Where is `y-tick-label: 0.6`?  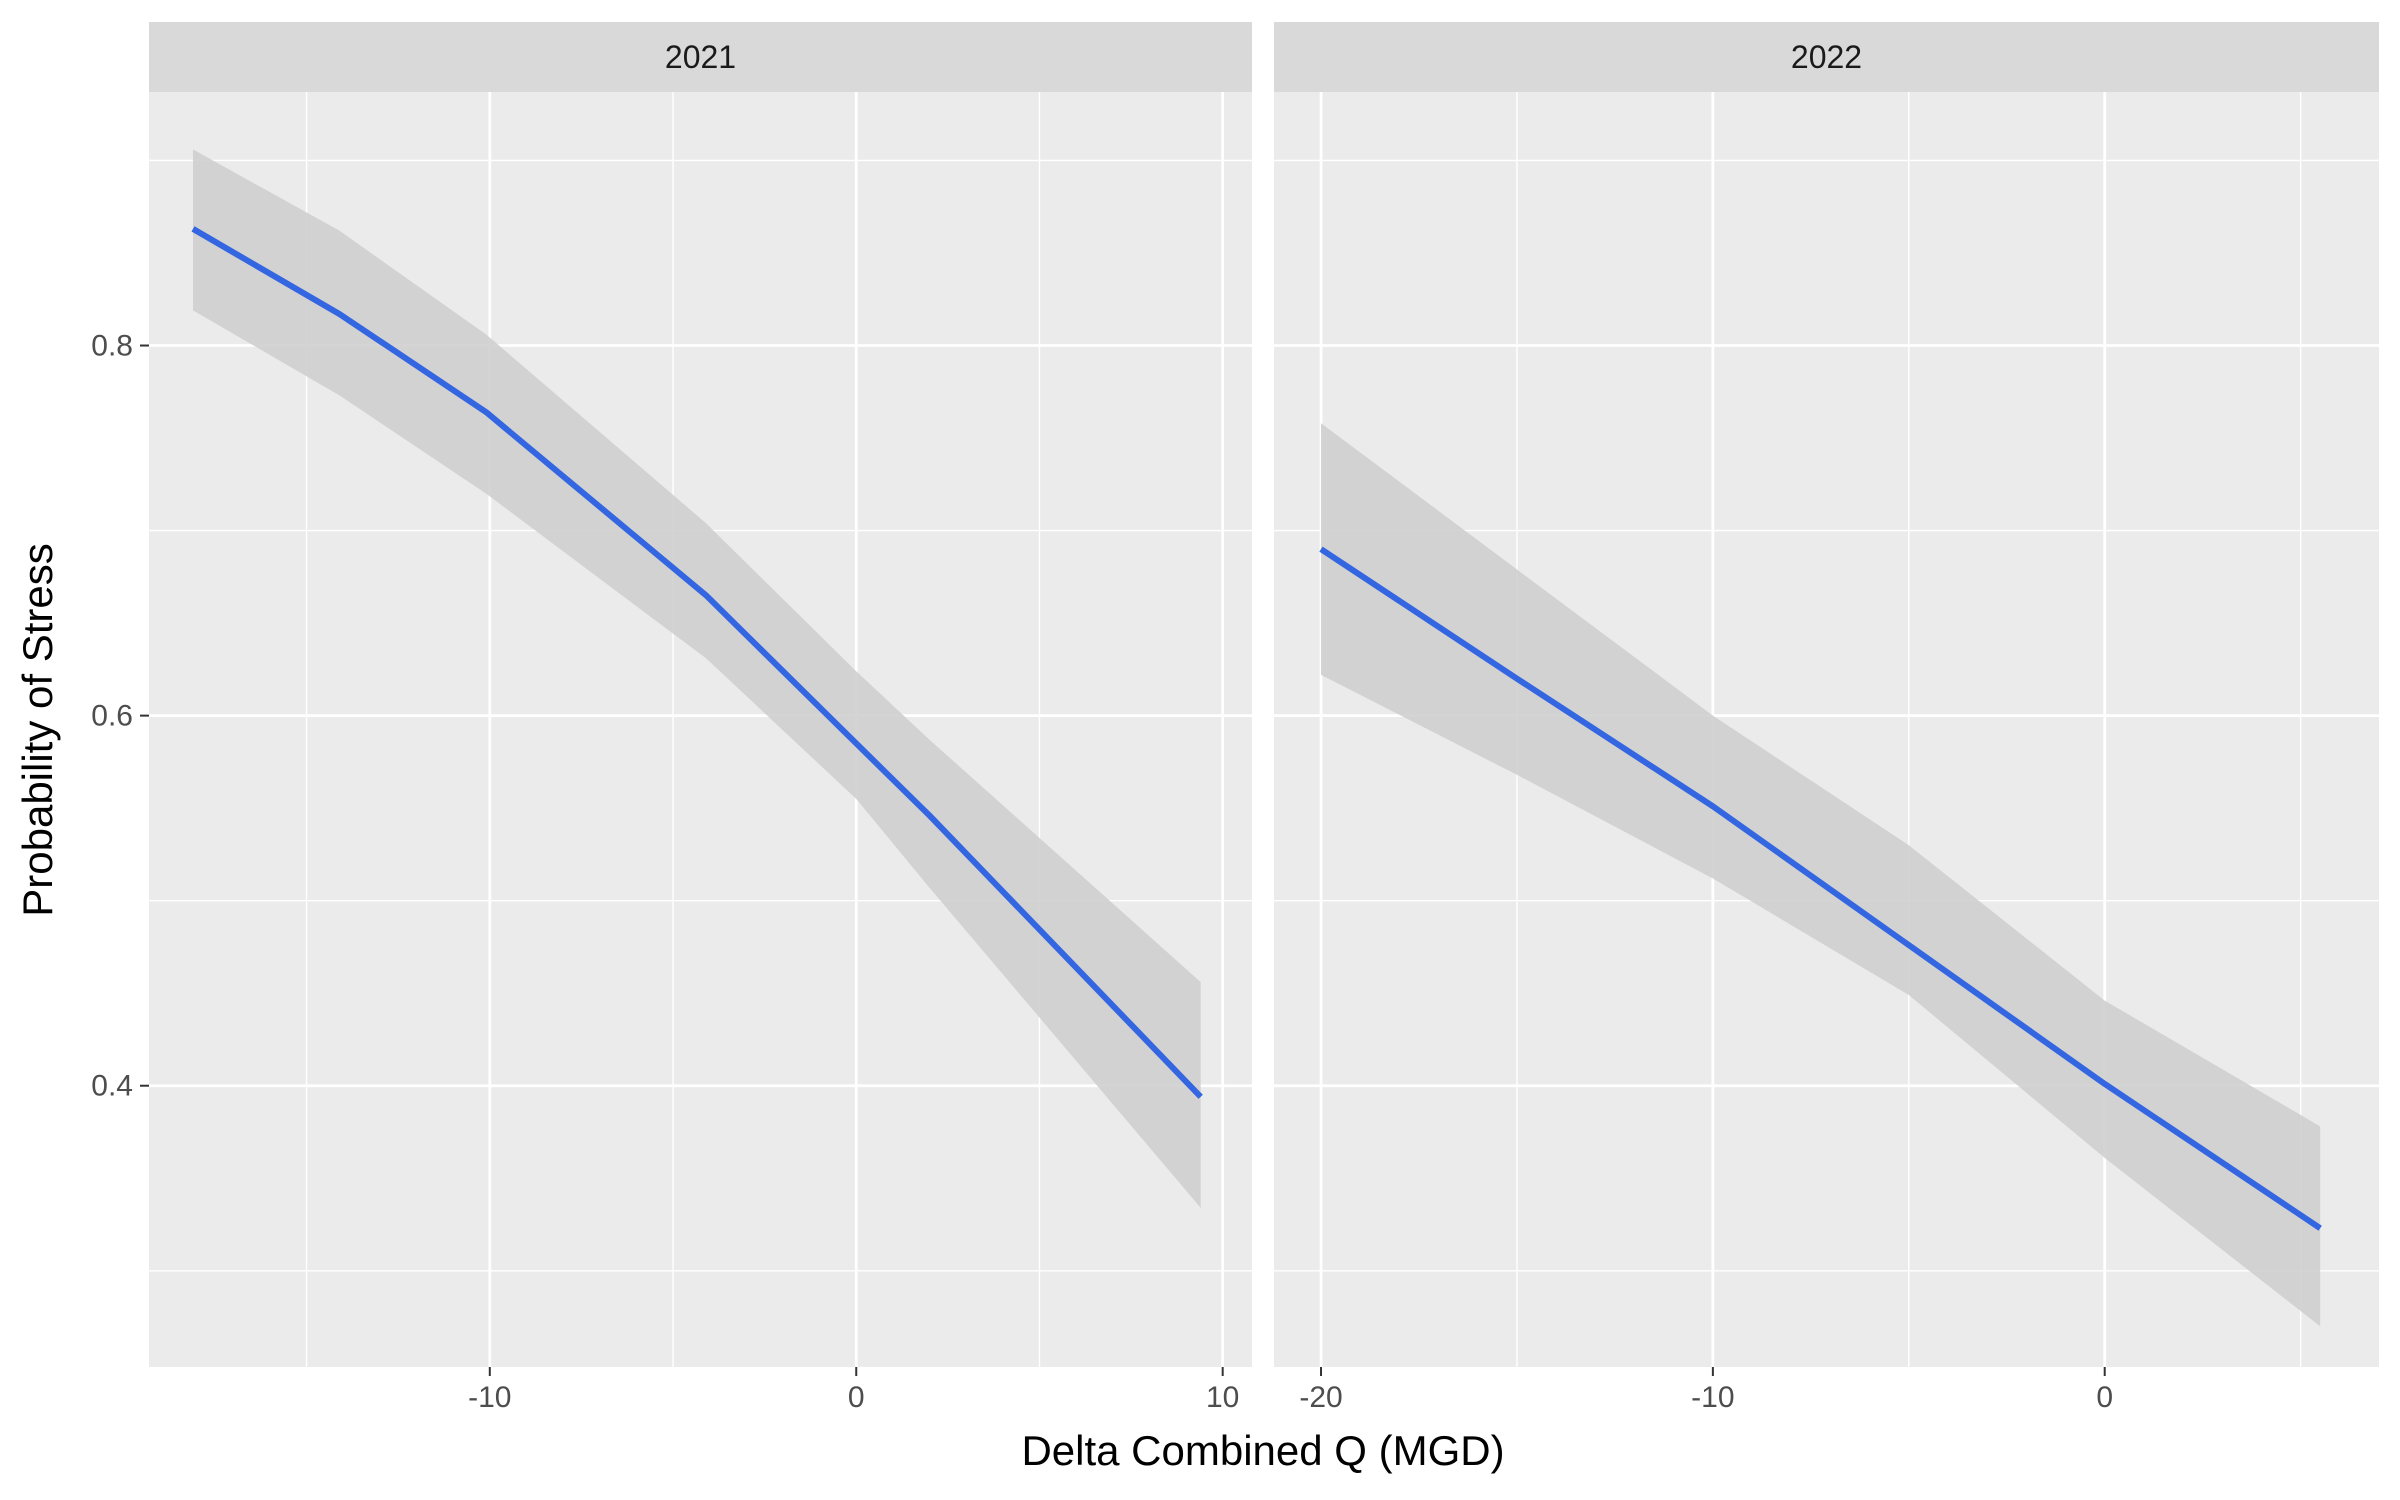
y-tick-label: 0.6 is located at coordinates (112, 716).